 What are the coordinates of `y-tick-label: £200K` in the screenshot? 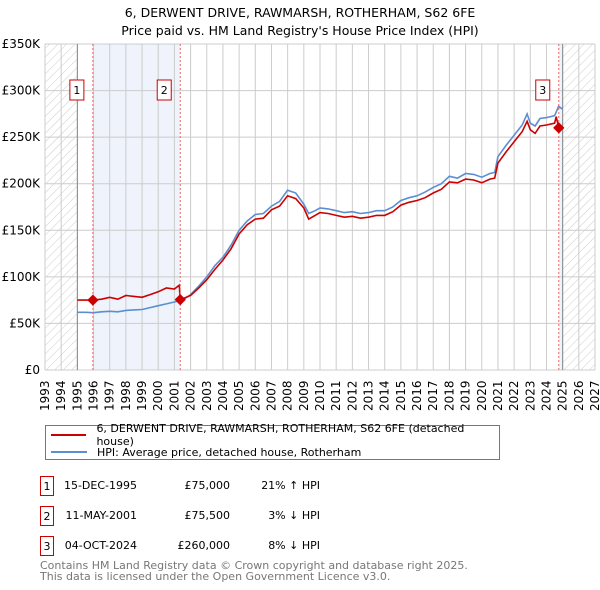 It's located at (22, 184).